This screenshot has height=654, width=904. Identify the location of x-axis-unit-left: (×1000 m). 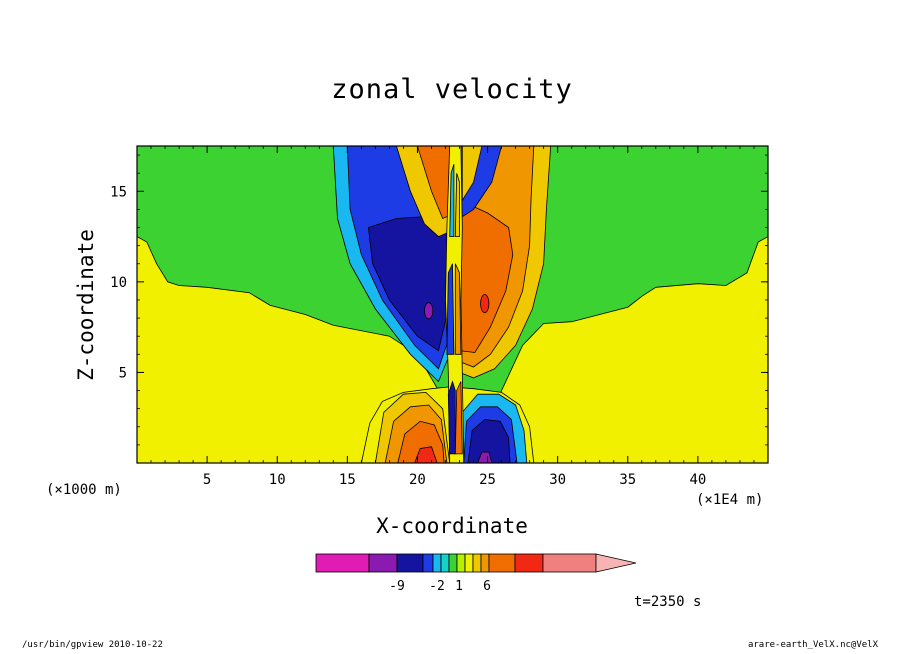
(84, 490).